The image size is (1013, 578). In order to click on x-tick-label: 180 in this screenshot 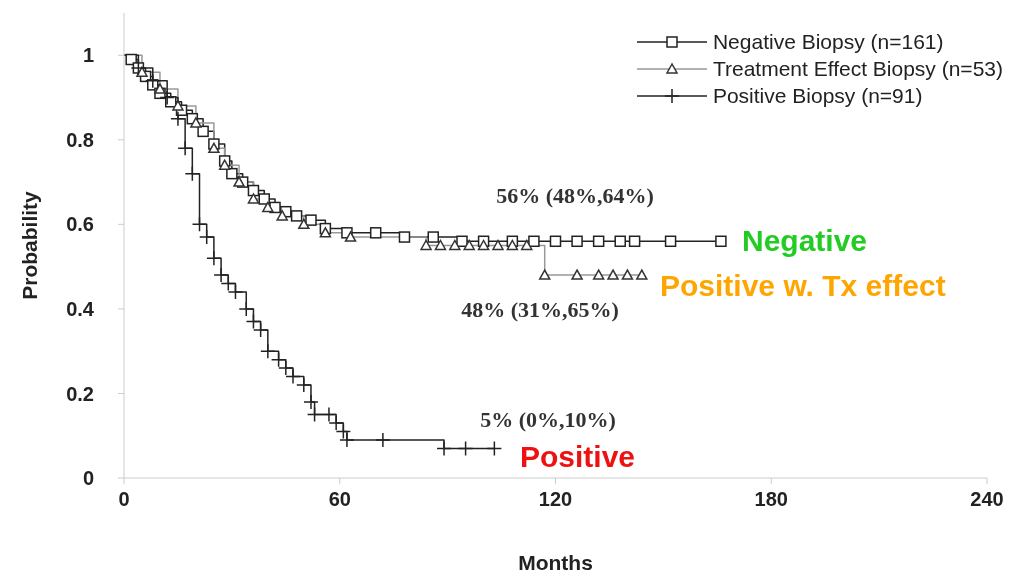, I will do `click(771, 499)`.